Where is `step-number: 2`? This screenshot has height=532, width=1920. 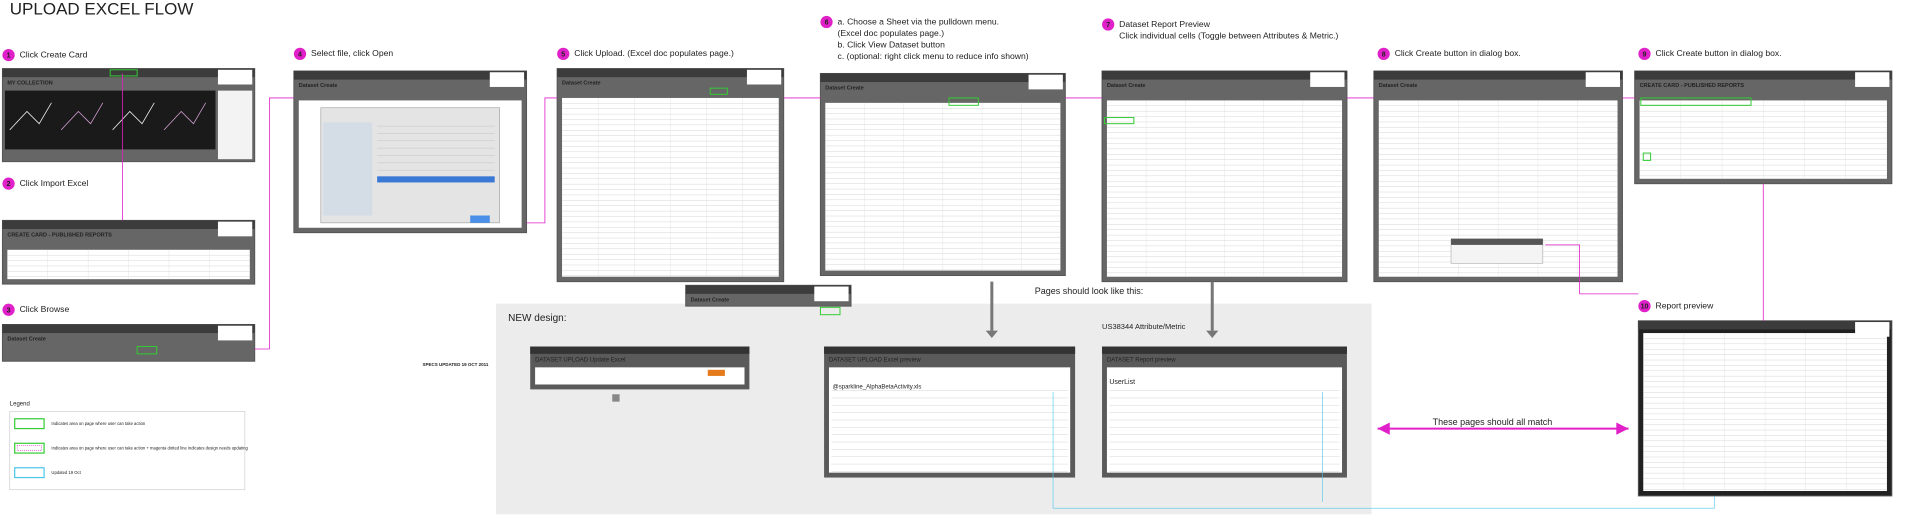
step-number: 2 is located at coordinates (9, 184).